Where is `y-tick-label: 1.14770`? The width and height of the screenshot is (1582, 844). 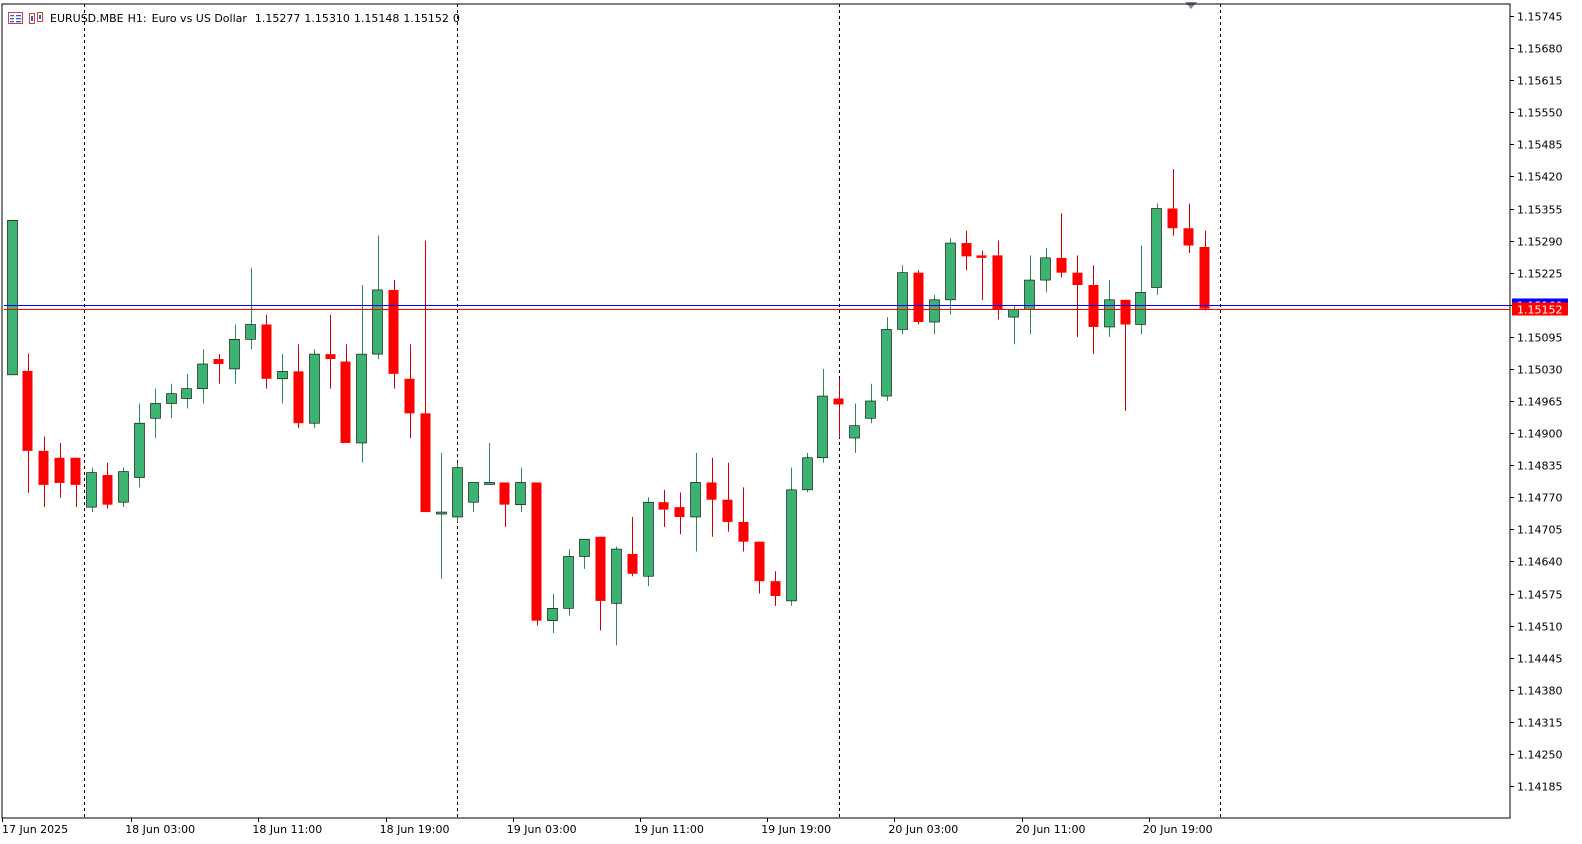 y-tick-label: 1.14770 is located at coordinates (1540, 498).